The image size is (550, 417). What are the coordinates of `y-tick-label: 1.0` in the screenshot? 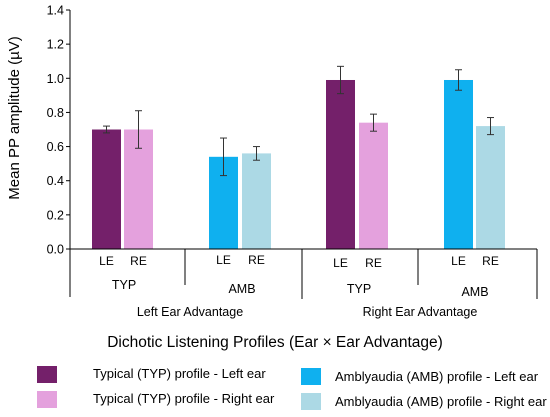 It's located at (55, 79).